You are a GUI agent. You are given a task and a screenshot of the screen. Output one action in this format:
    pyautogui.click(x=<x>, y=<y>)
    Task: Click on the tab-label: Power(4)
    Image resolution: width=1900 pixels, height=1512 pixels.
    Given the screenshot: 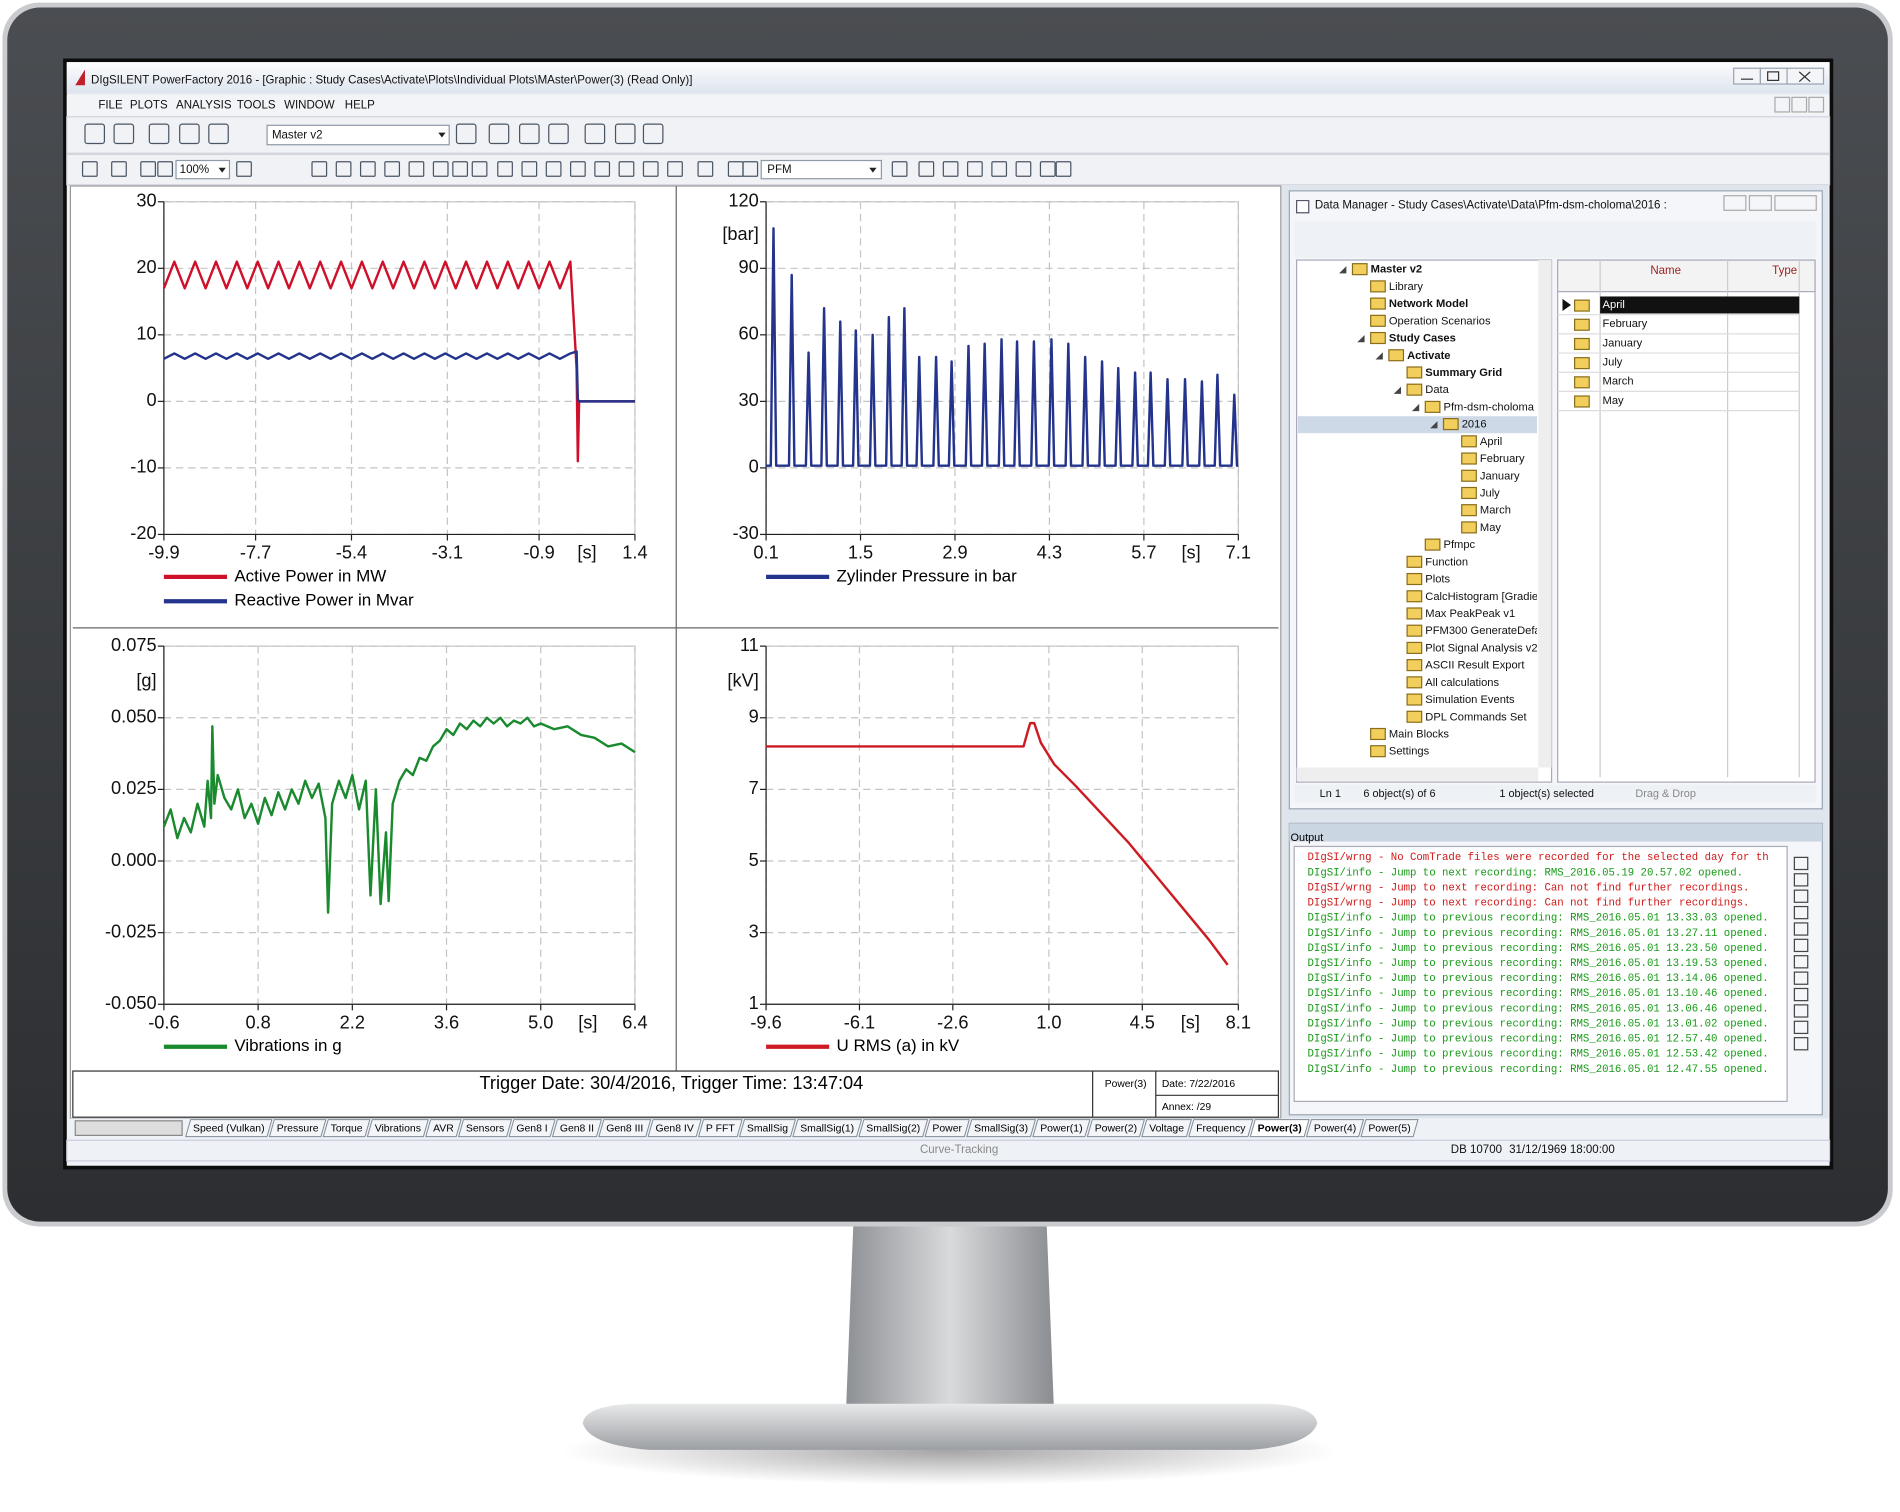 What is the action you would take?
    pyautogui.click(x=1335, y=1128)
    